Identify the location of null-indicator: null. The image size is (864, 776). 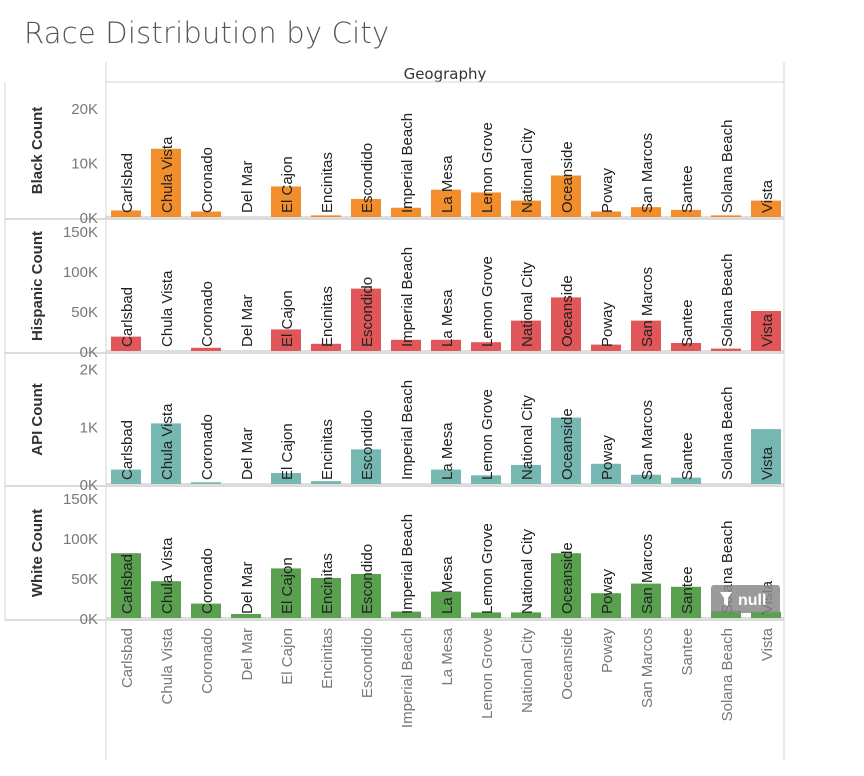
(745, 599).